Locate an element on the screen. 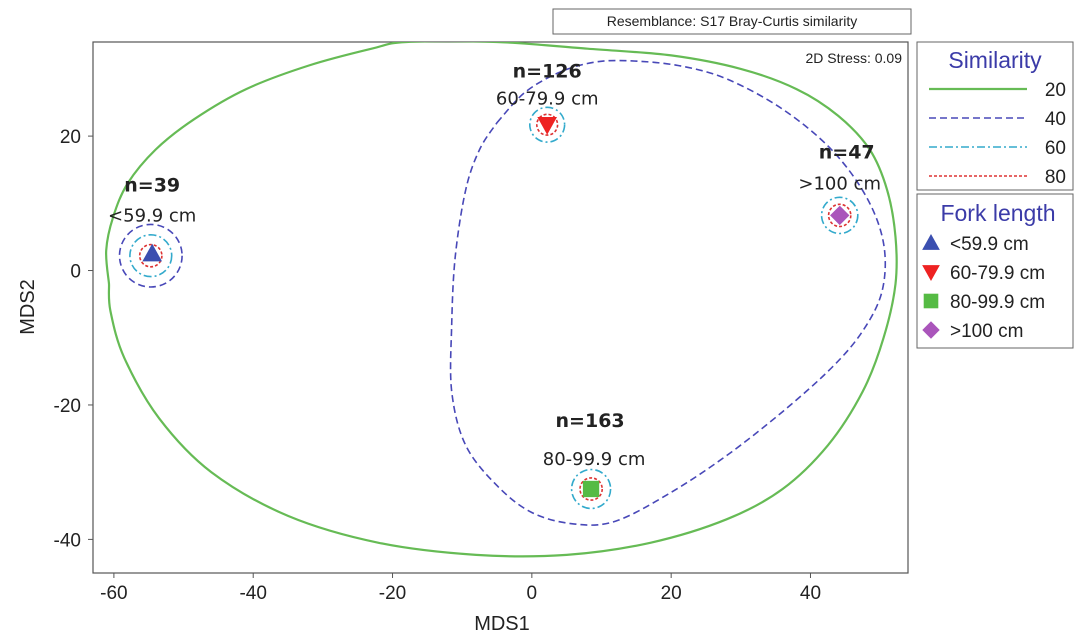  resemblance-box: Resemblance: S17 Bray-Curtis similarity is located at coordinates (732, 21).